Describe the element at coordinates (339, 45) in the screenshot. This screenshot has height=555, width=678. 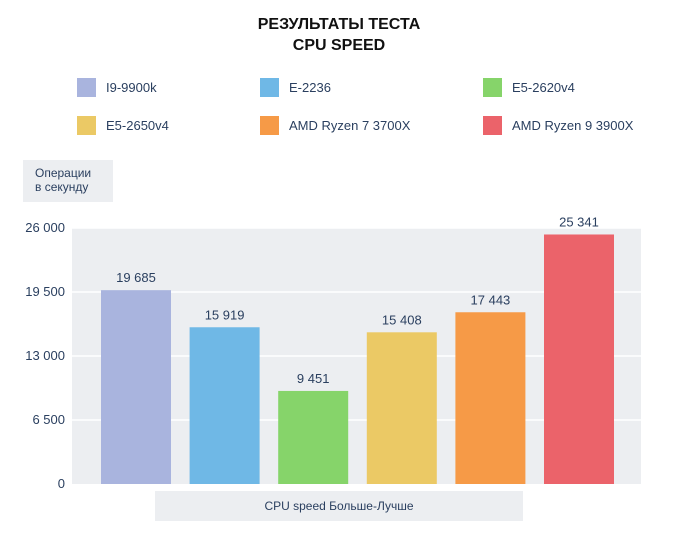
I see `chart-title-line-2: CPU SPEED` at that location.